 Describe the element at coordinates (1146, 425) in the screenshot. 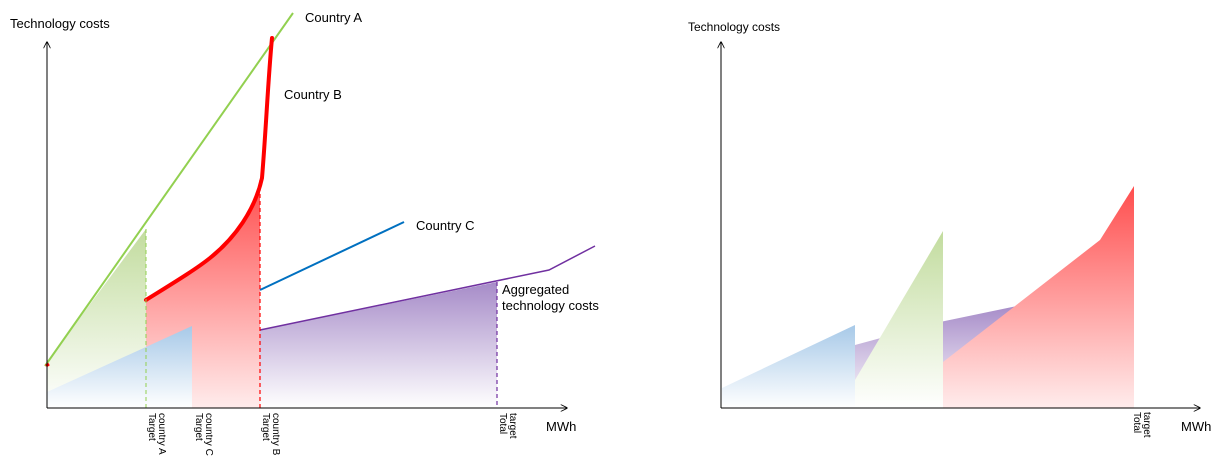

I see `right-total-target-line2: target` at that location.